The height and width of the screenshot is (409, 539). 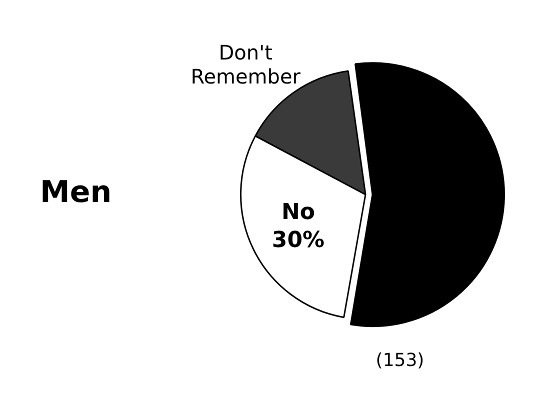 What do you see at coordinates (298, 241) in the screenshot?
I see `data-label: 30%` at bounding box center [298, 241].